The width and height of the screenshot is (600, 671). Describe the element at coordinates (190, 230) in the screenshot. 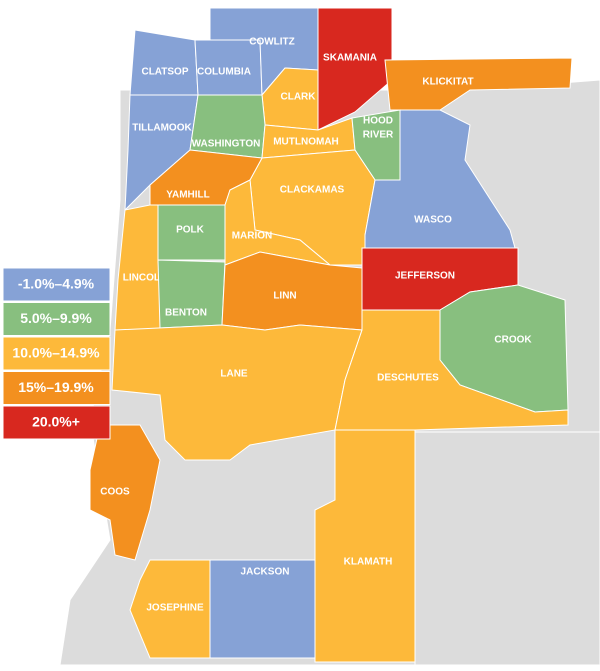

I see `county-label: POLK` at that location.